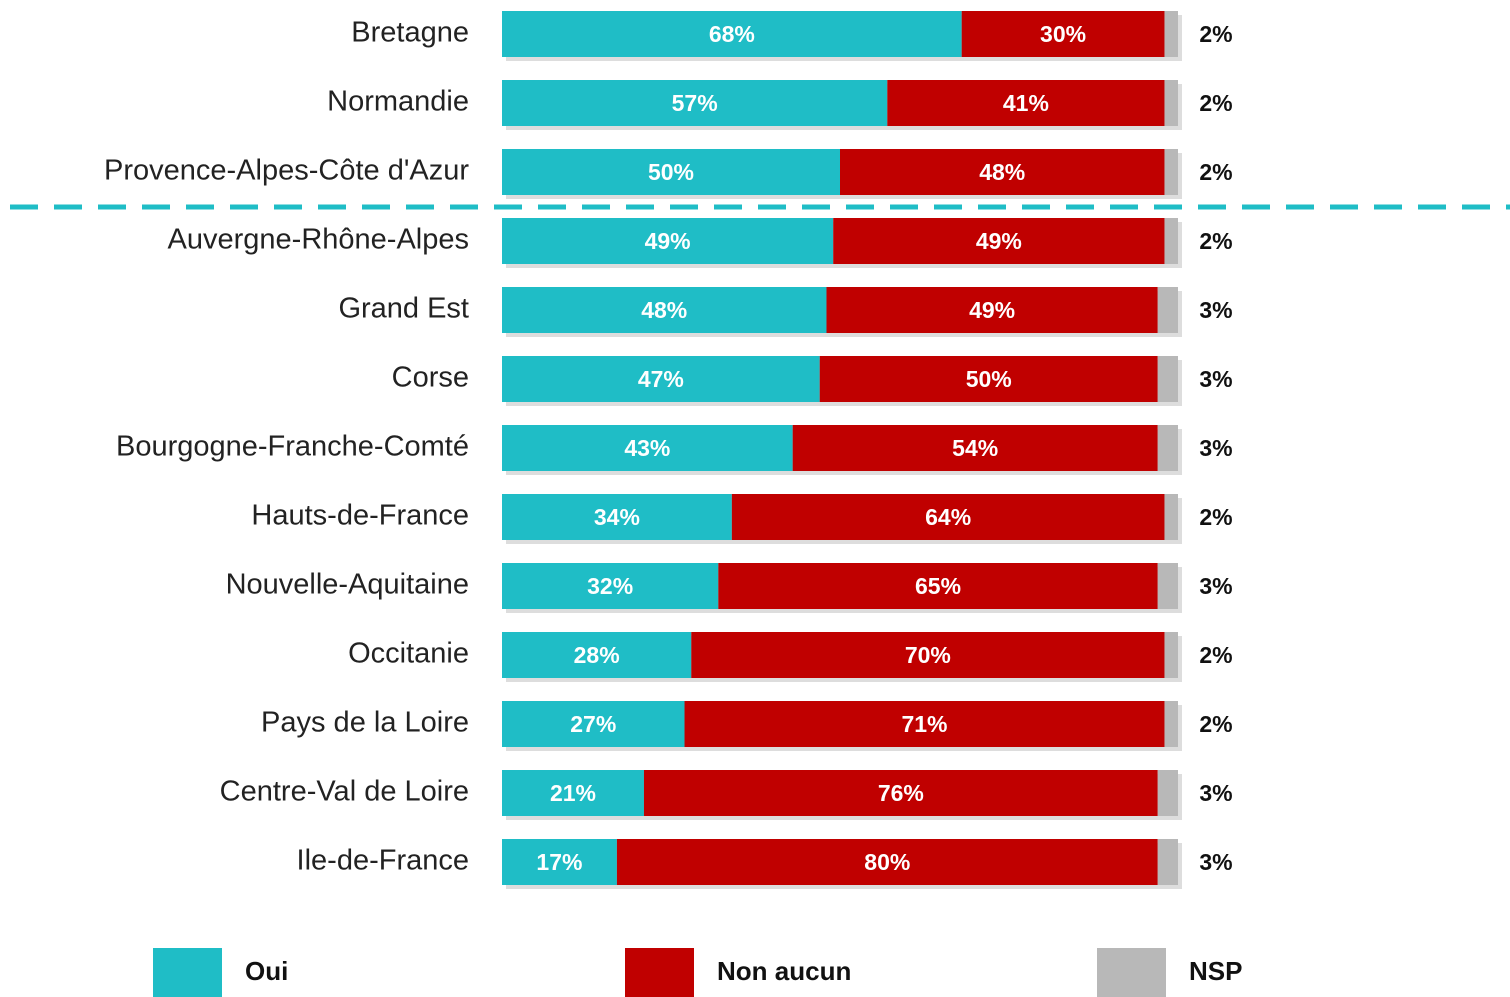  I want to click on value-label: 41%, so click(1026, 103).